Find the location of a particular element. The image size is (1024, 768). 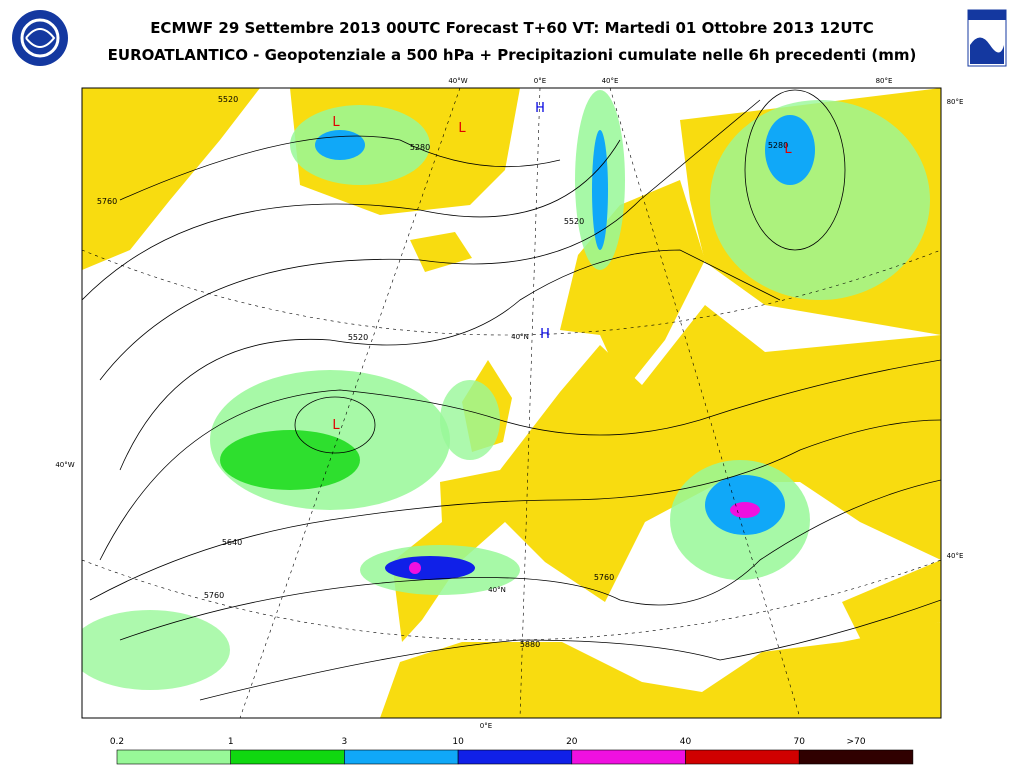

contour-label: 5880 is located at coordinates (530, 644).